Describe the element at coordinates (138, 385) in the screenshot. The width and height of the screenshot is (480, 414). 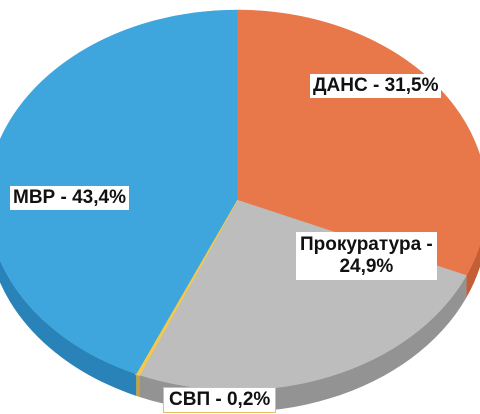
I see `pie-side-свп` at that location.